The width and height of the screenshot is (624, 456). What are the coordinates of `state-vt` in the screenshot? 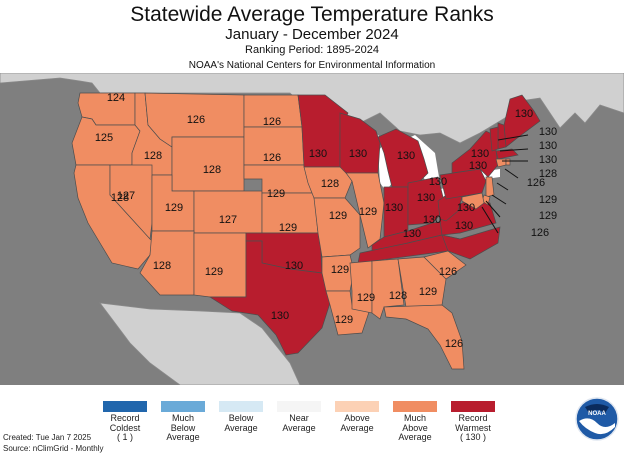 It's located at (494, 139).